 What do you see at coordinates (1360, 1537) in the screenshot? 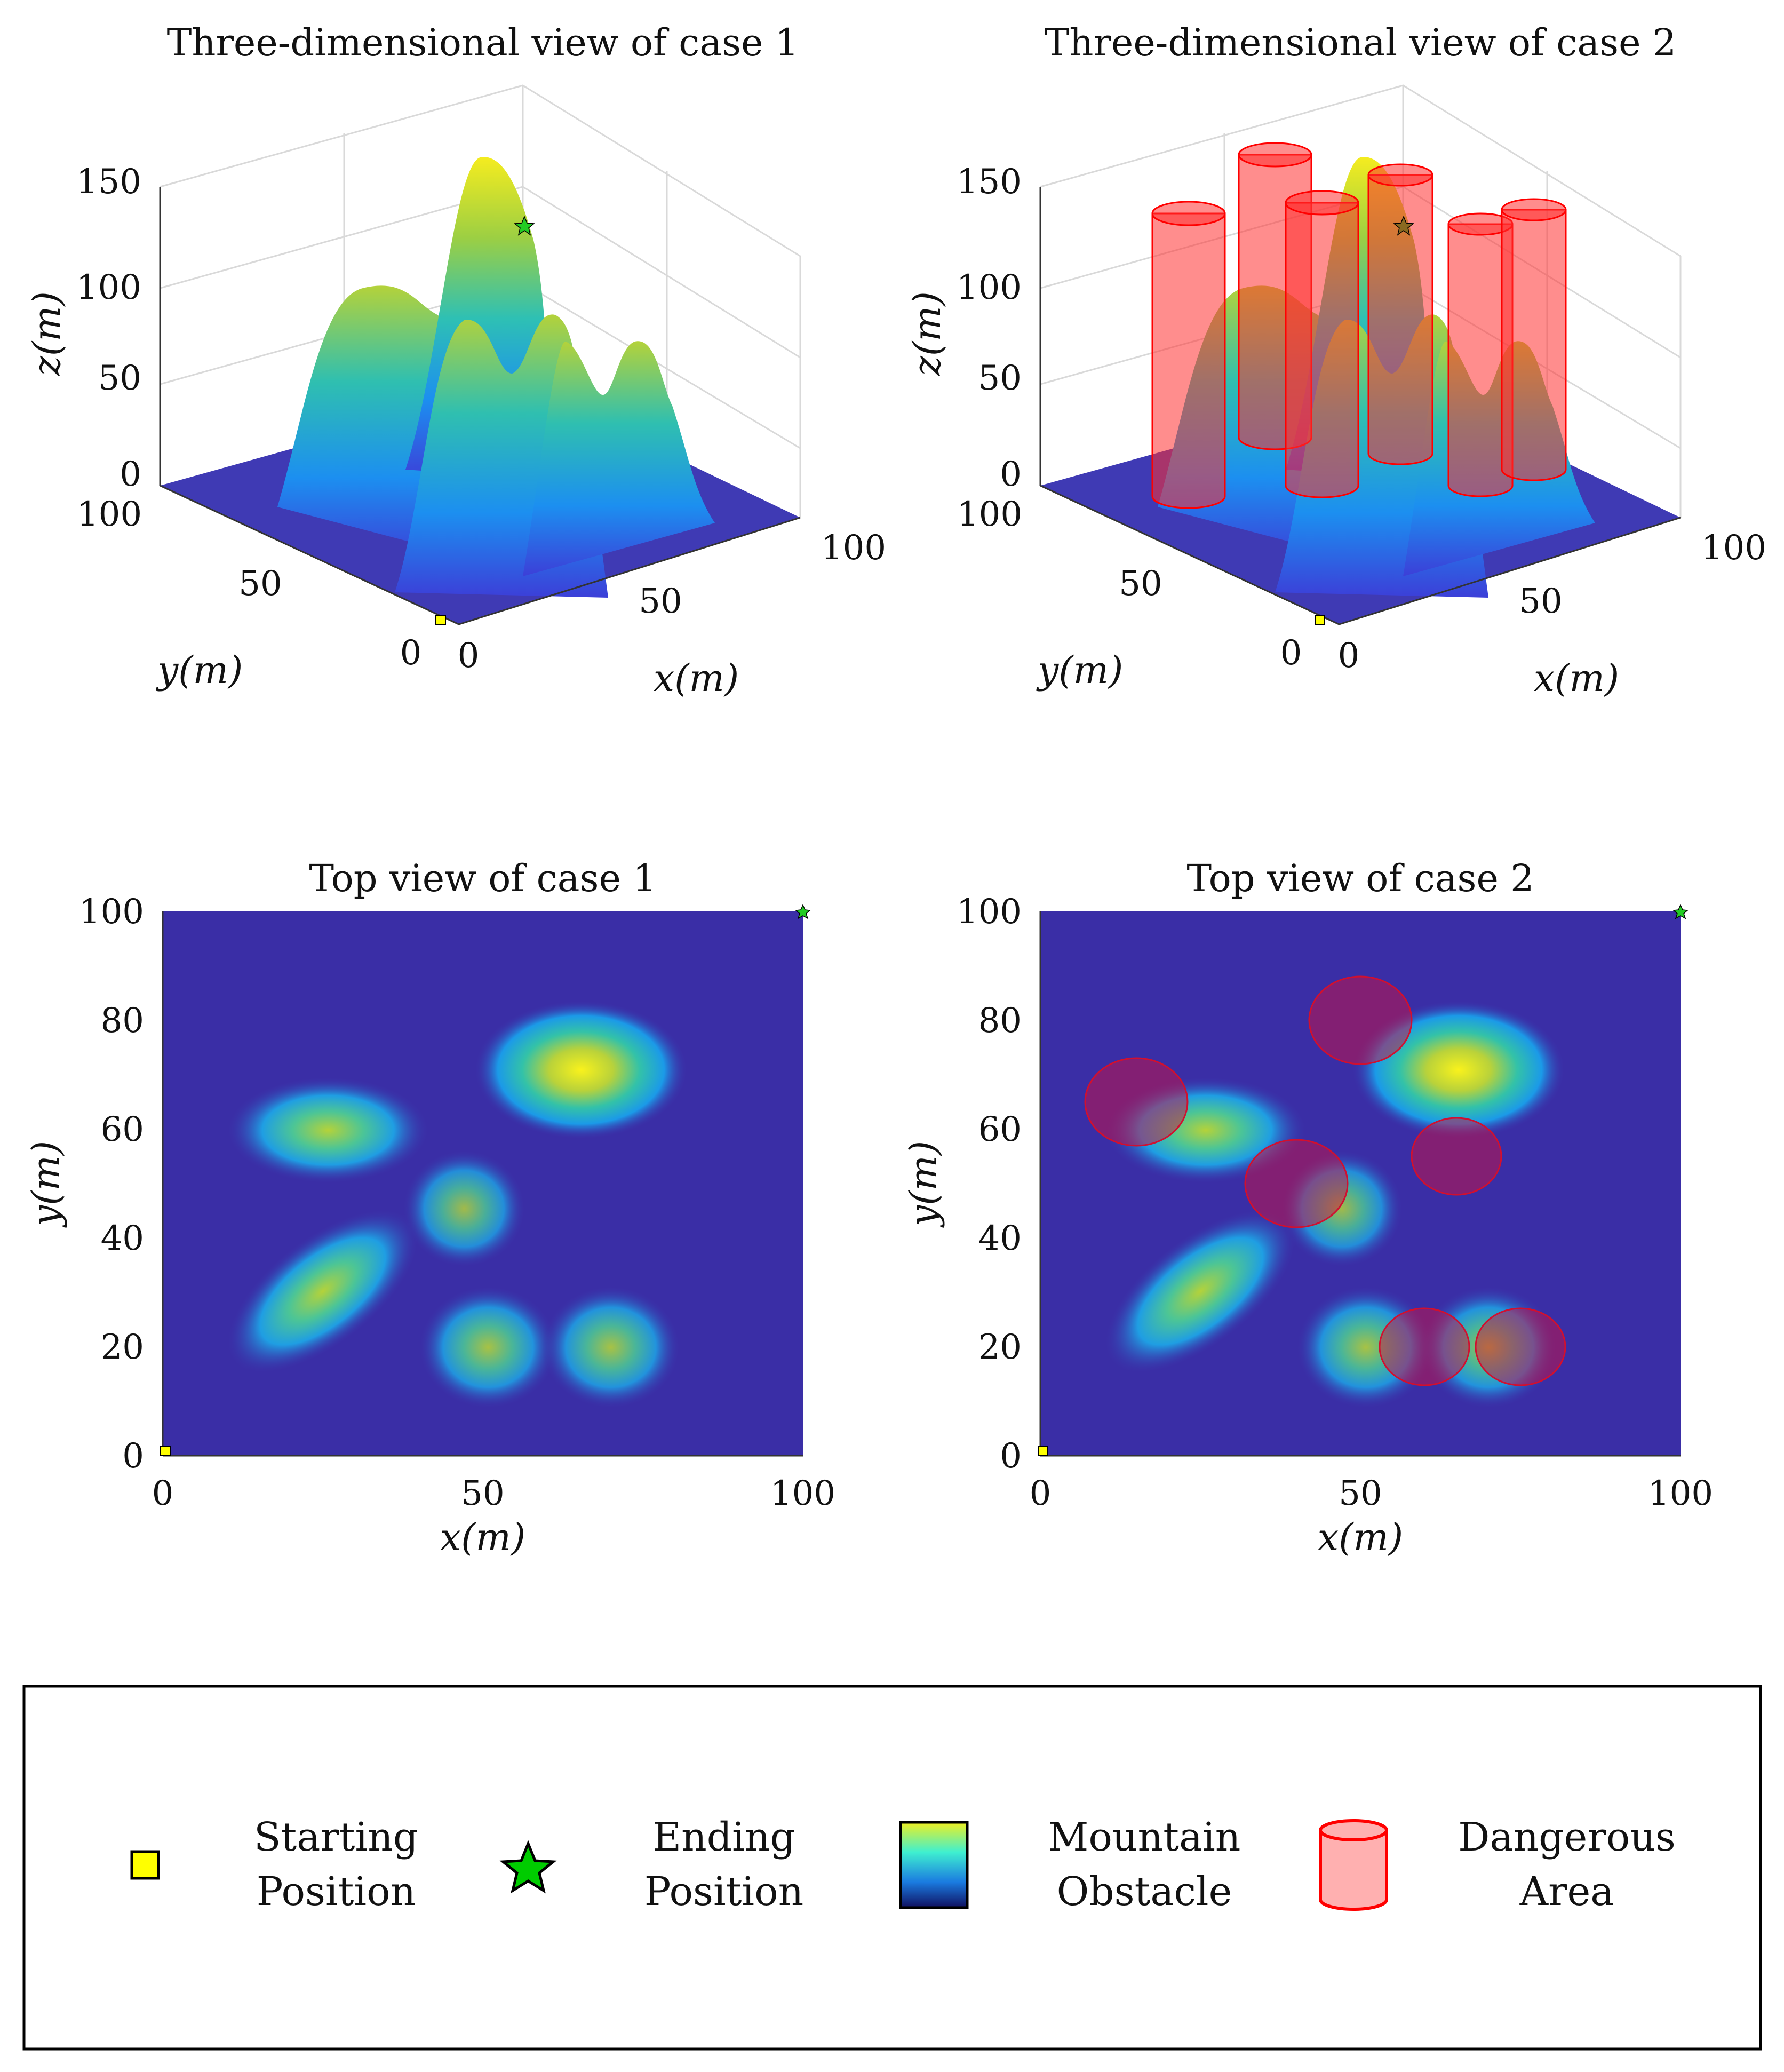
I see `case2-top-xlabel: x(m)` at bounding box center [1360, 1537].